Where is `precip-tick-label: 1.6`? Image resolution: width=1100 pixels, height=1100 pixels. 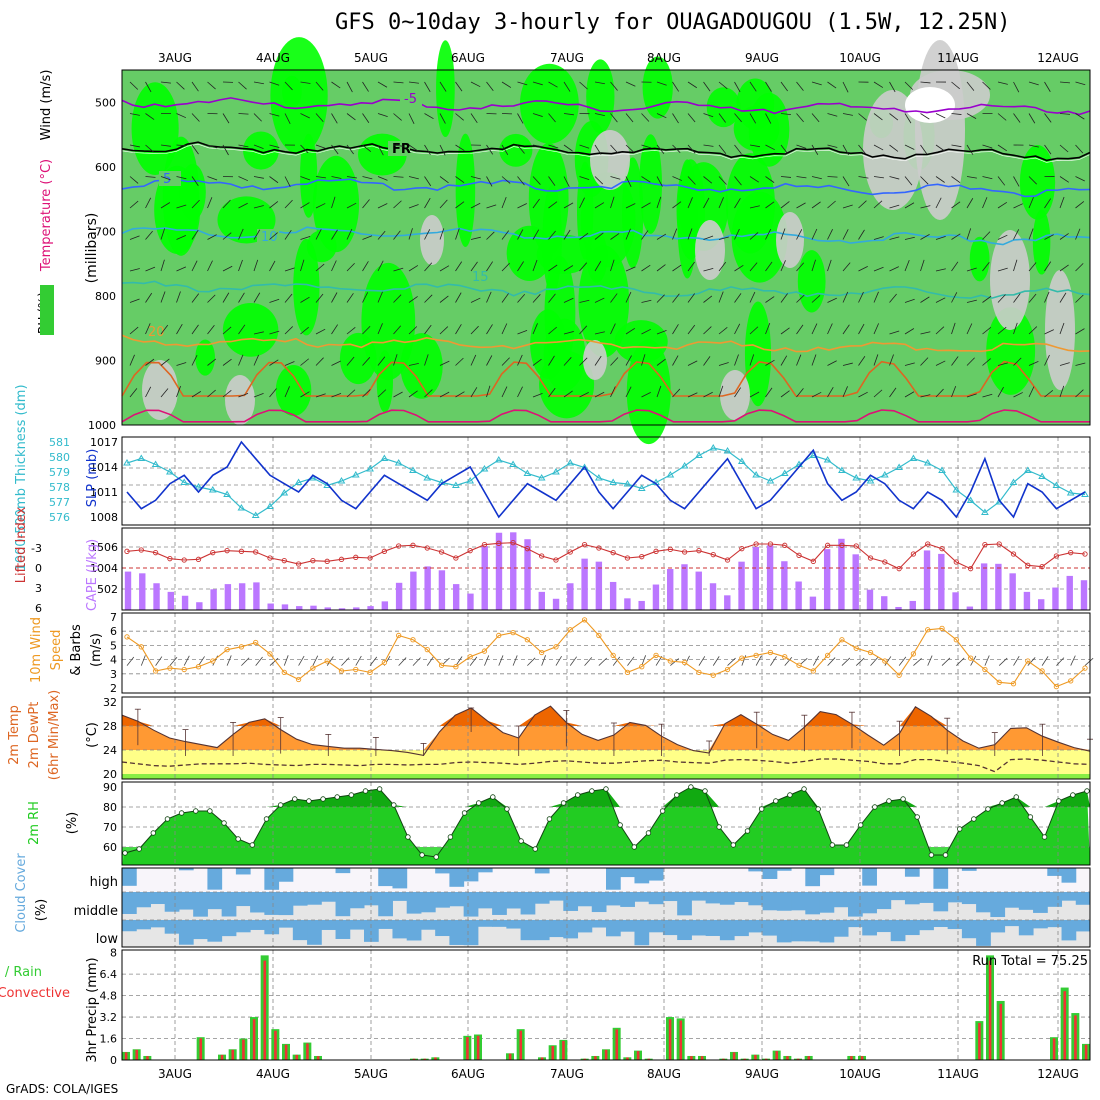
precip-tick-label: 1.6 is located at coordinates (109, 1039).